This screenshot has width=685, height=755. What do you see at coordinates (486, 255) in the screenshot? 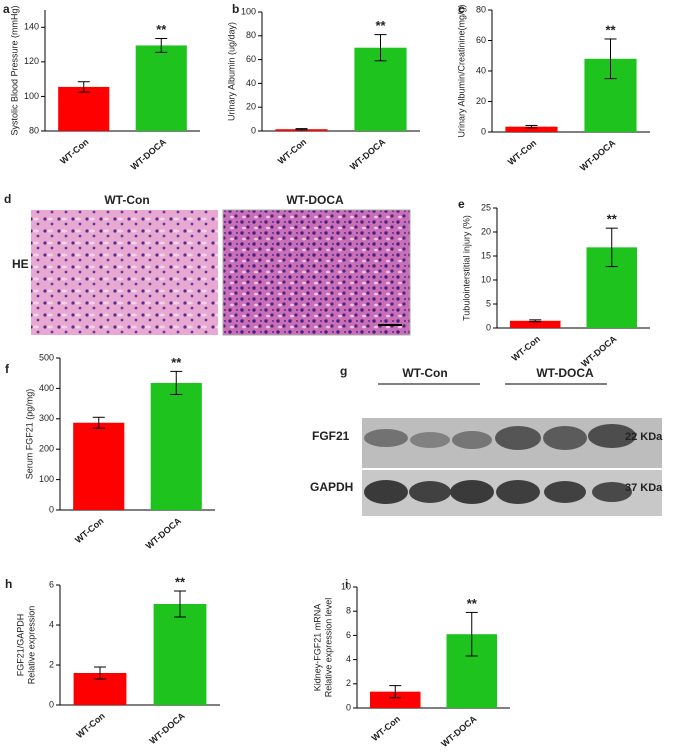
I see `y-tick-label: 15` at bounding box center [486, 255].